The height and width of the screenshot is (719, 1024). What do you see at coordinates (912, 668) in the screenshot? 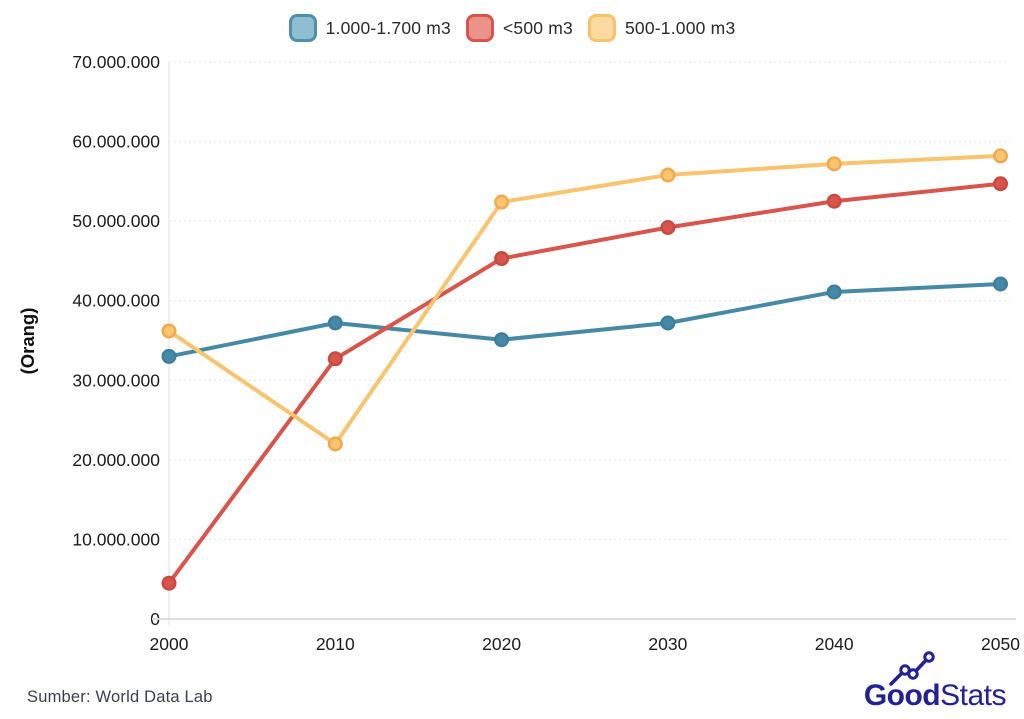
I see `logo-trend-icon` at bounding box center [912, 668].